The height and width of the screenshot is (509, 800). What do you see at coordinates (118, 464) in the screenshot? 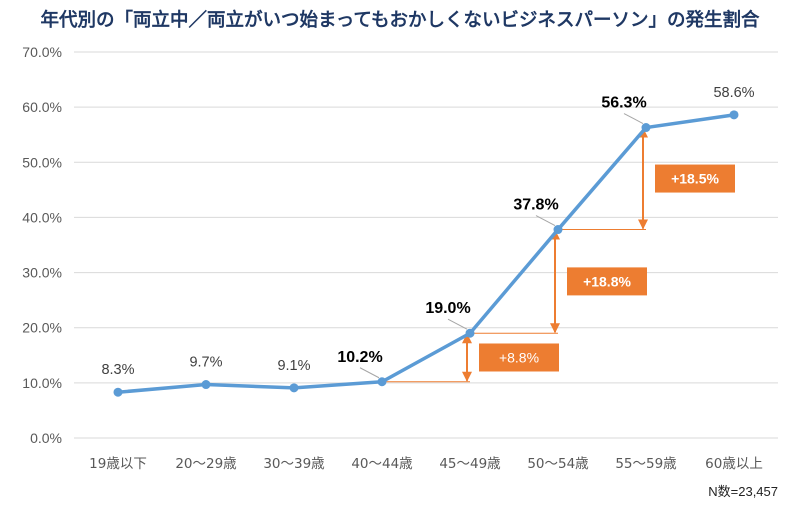
I see `x-tick-label: 19歳以下` at bounding box center [118, 464].